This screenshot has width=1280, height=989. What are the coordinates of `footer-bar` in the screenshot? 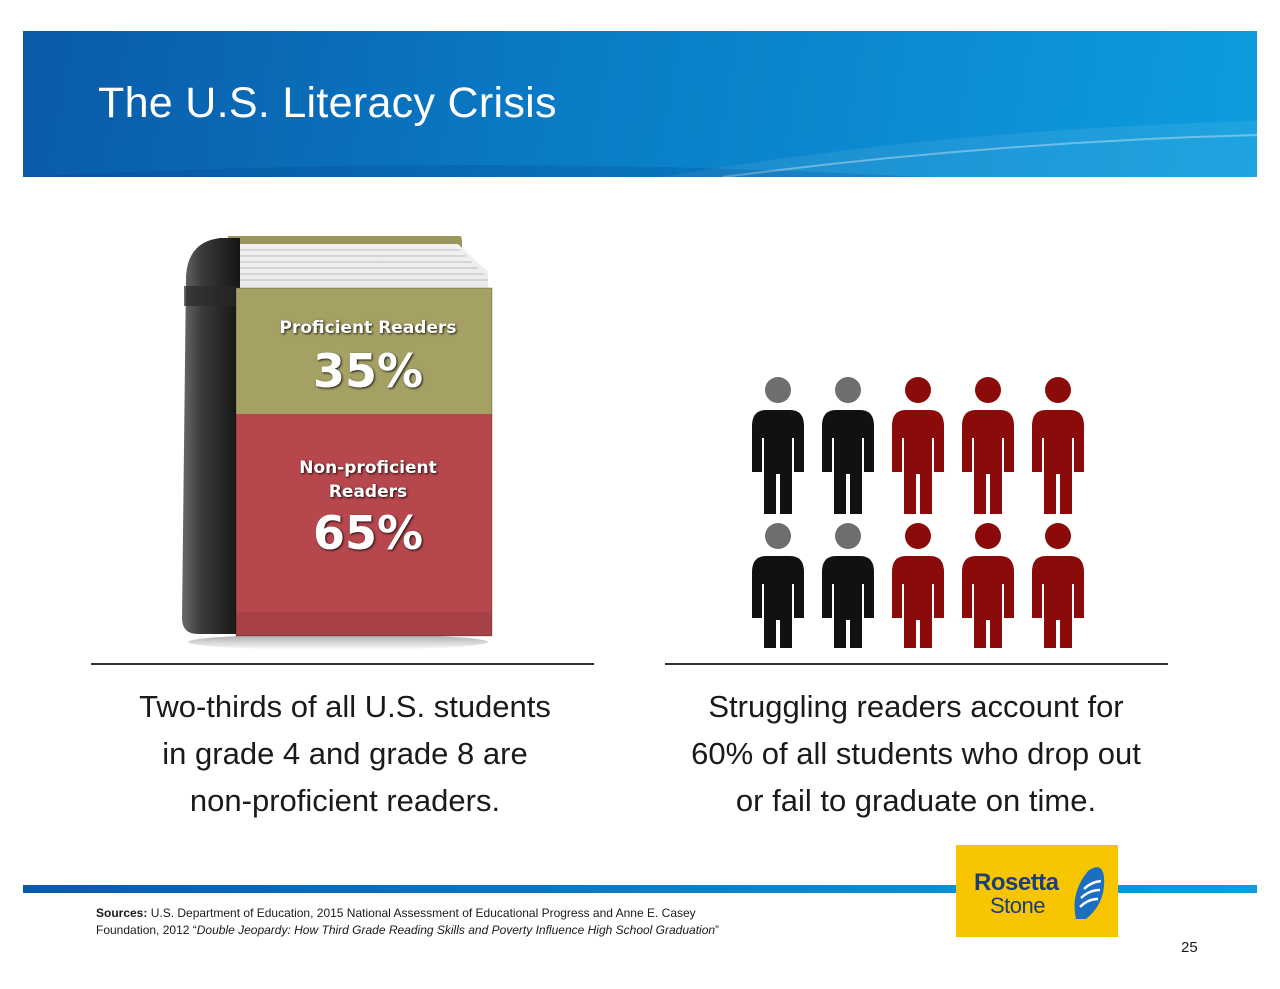 It's located at (640, 889).